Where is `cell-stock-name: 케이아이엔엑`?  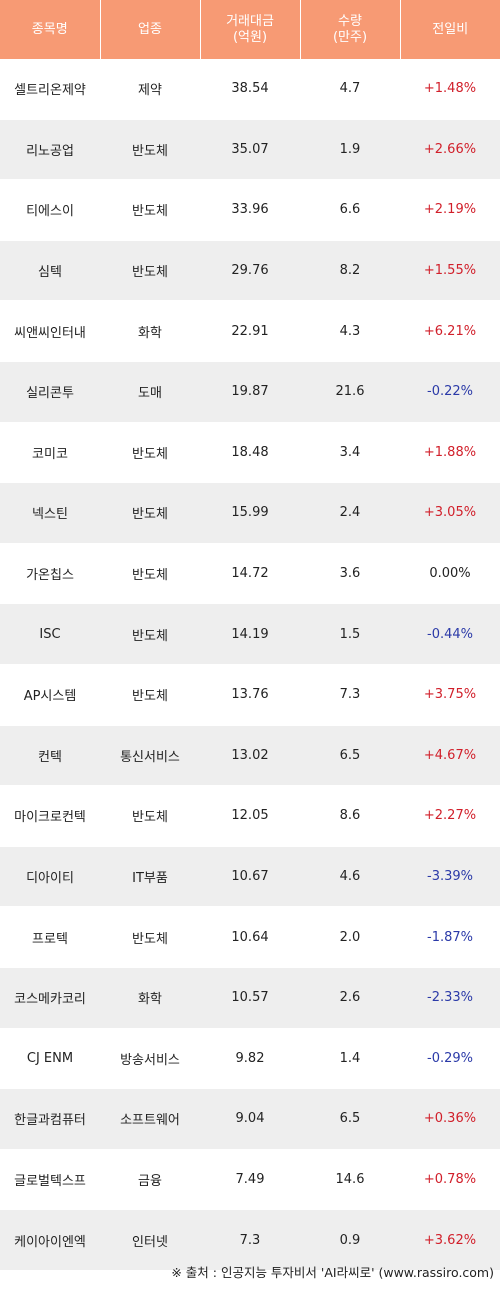 cell-stock-name: 케이아이엔엑 is located at coordinates (50, 1240).